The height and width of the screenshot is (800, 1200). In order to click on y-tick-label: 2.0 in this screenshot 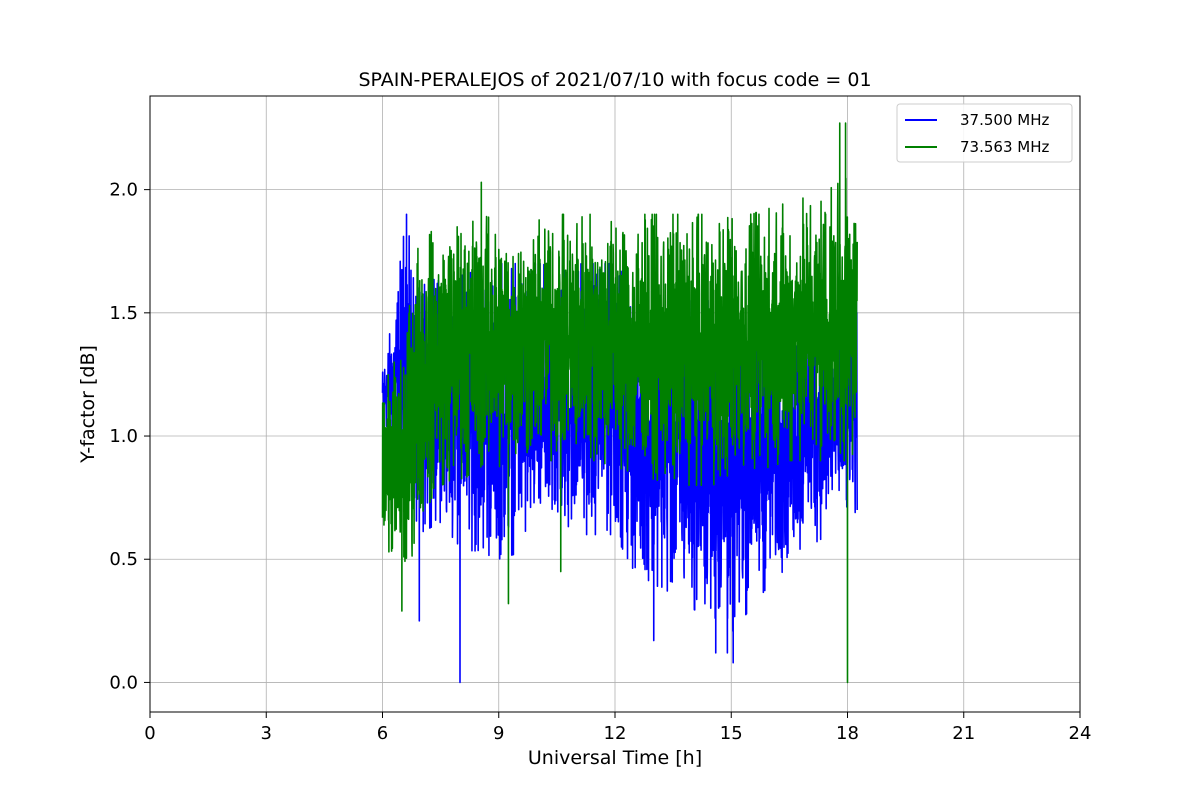, I will do `click(123, 190)`.